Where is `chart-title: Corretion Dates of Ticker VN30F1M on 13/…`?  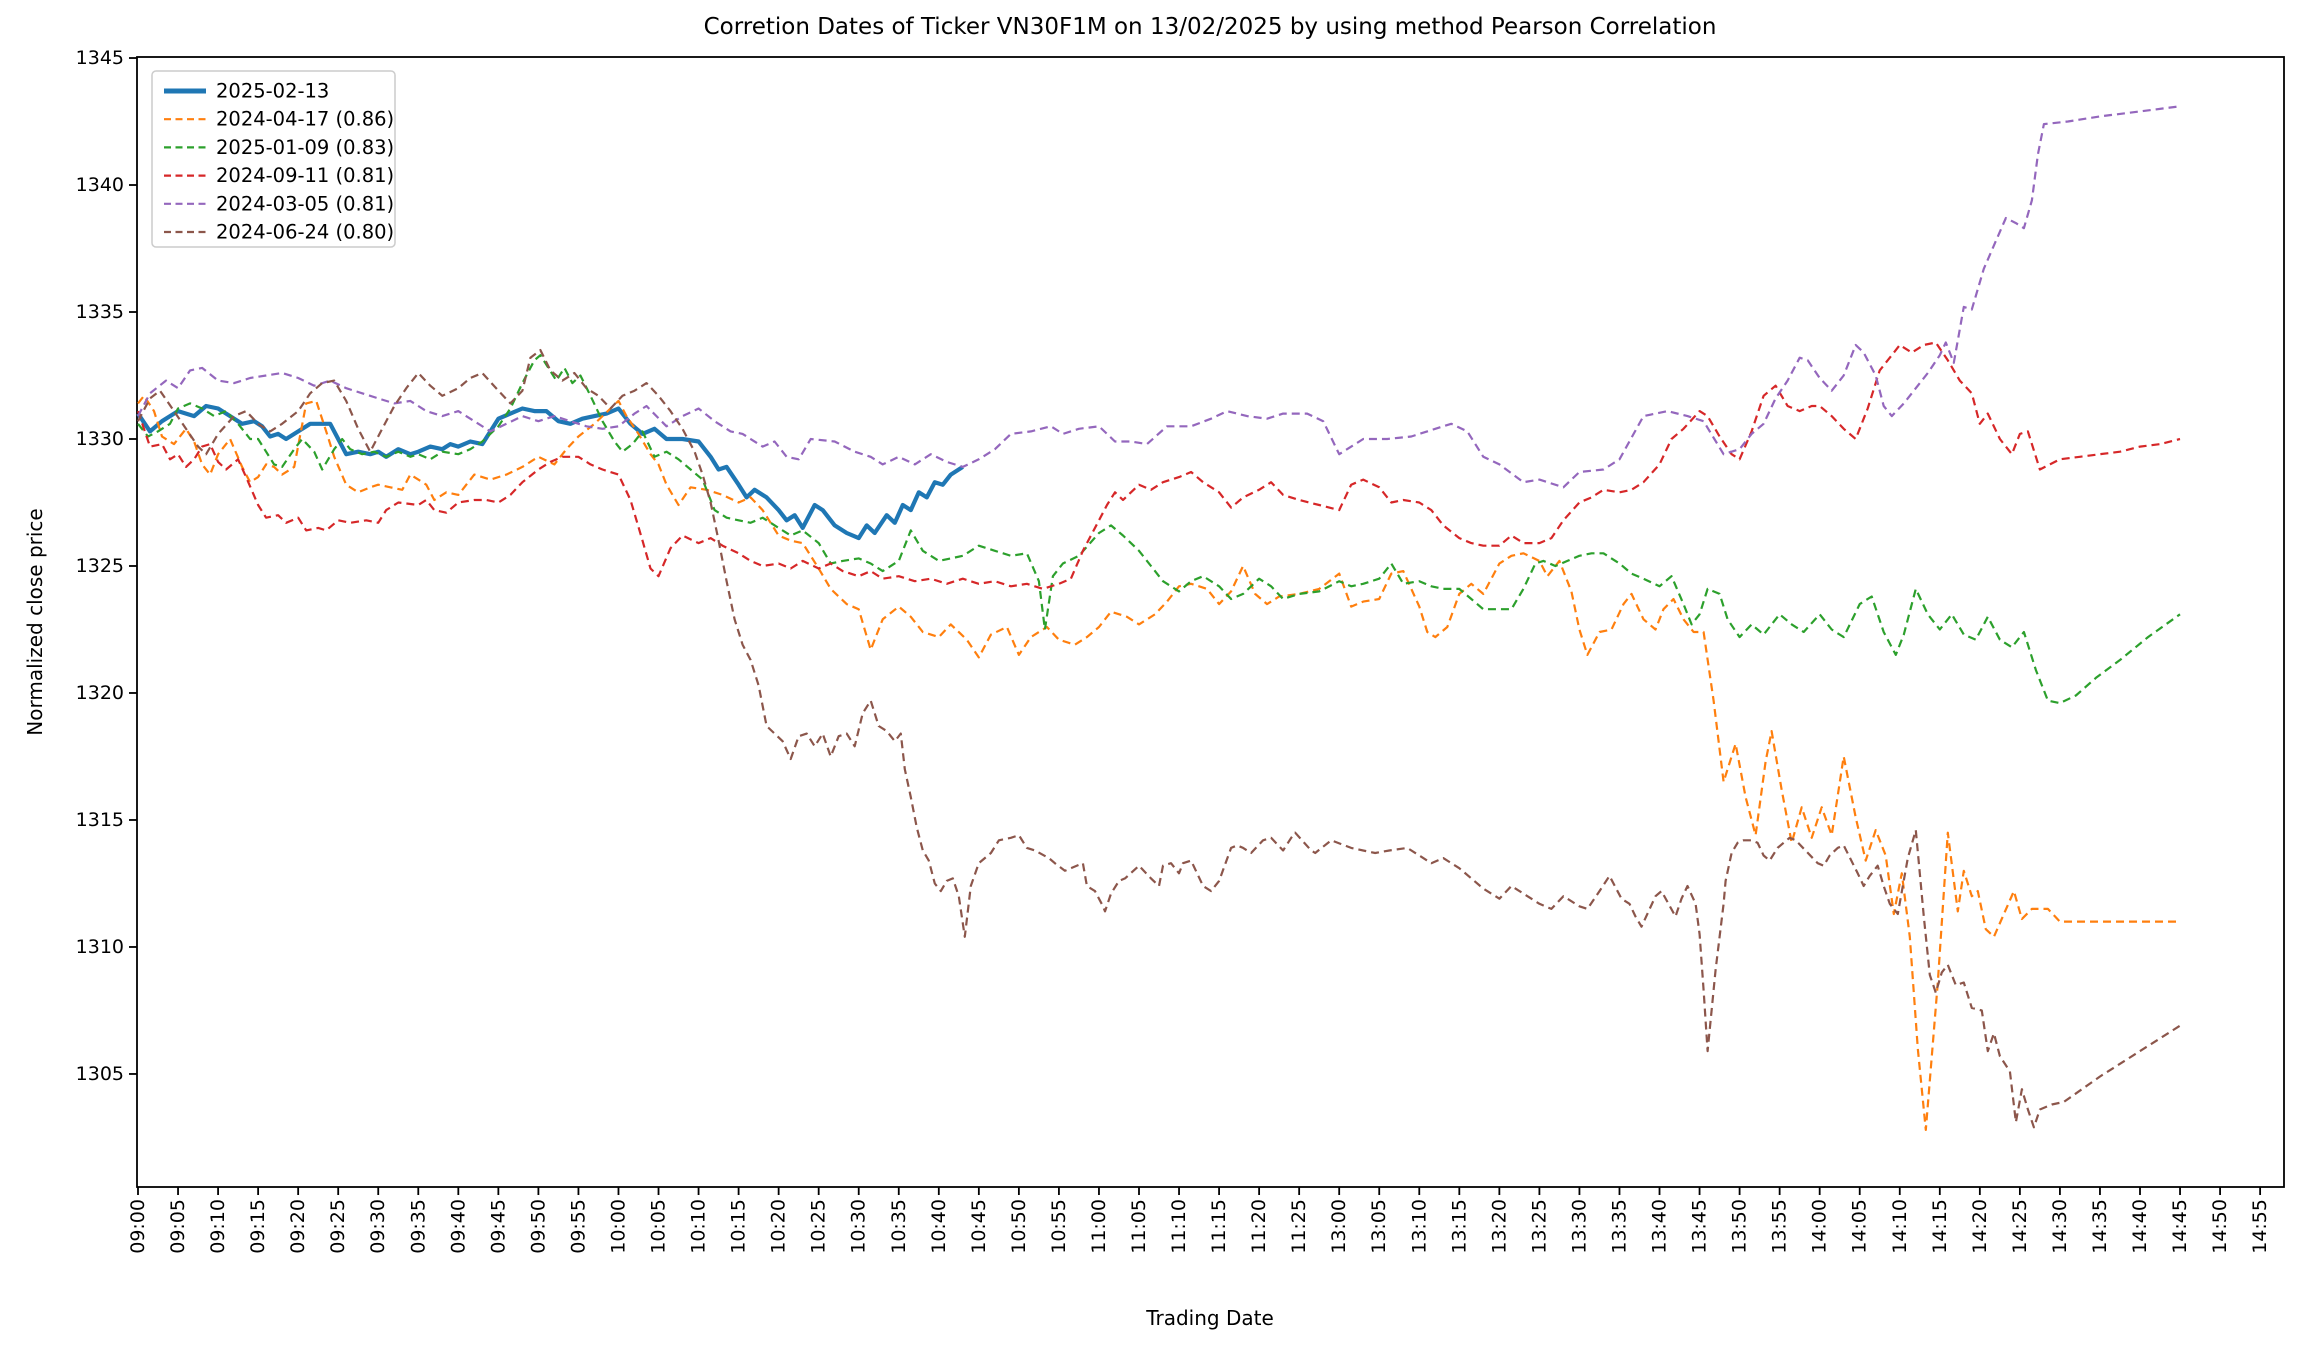 chart-title: Corretion Dates of Ticker VN30F1M on 13/… is located at coordinates (1210, 27).